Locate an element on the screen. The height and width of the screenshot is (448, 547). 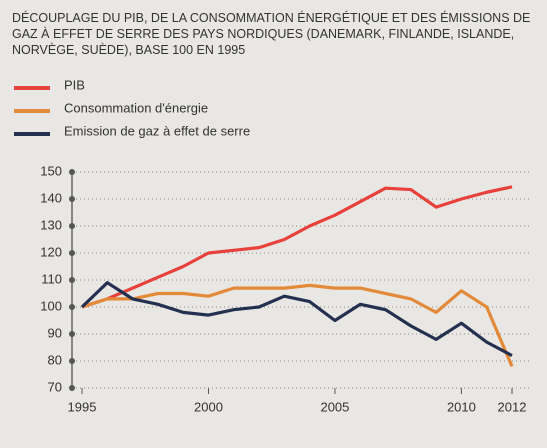
y-tick-label: 80 is located at coordinates (55, 359).